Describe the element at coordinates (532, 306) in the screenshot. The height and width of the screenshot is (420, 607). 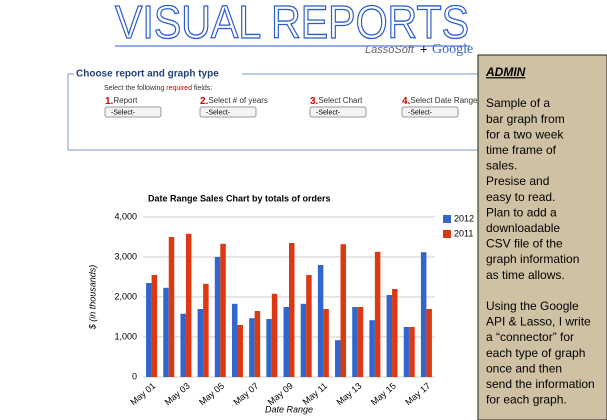
I see `admin-line: Using the Google` at that location.